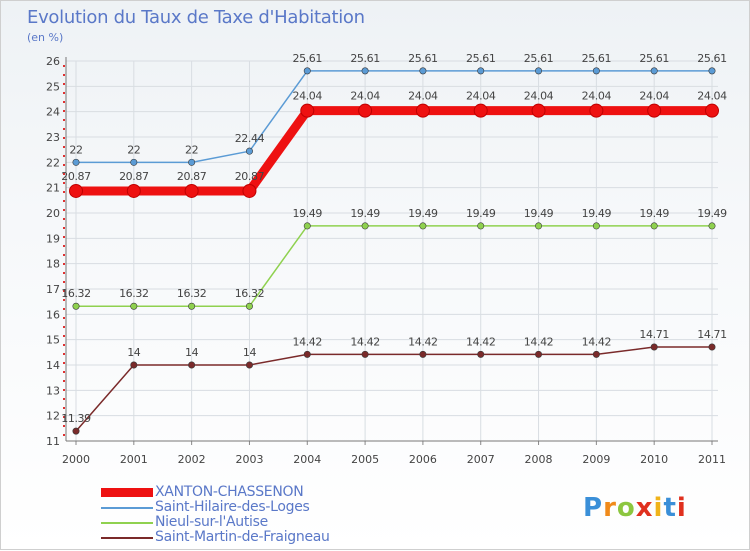  I want to click on y-tick-label: 12, so click(53, 416).